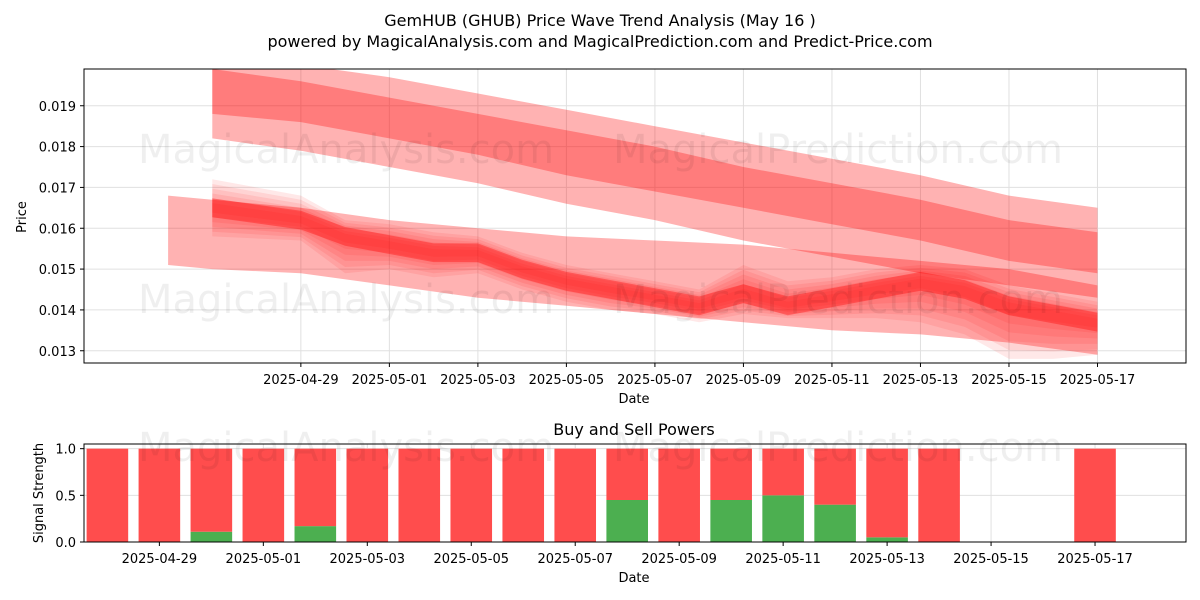 The height and width of the screenshot is (600, 1200). Describe the element at coordinates (57, 229) in the screenshot. I see `y-tick-label: 0.016` at that location.